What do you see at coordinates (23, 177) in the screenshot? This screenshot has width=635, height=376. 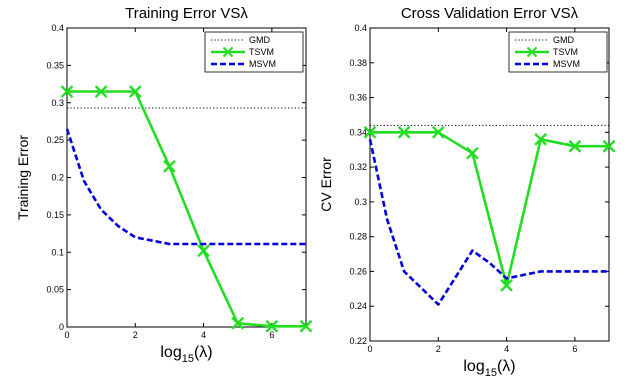 I see `y-axis-label: Training Error` at bounding box center [23, 177].